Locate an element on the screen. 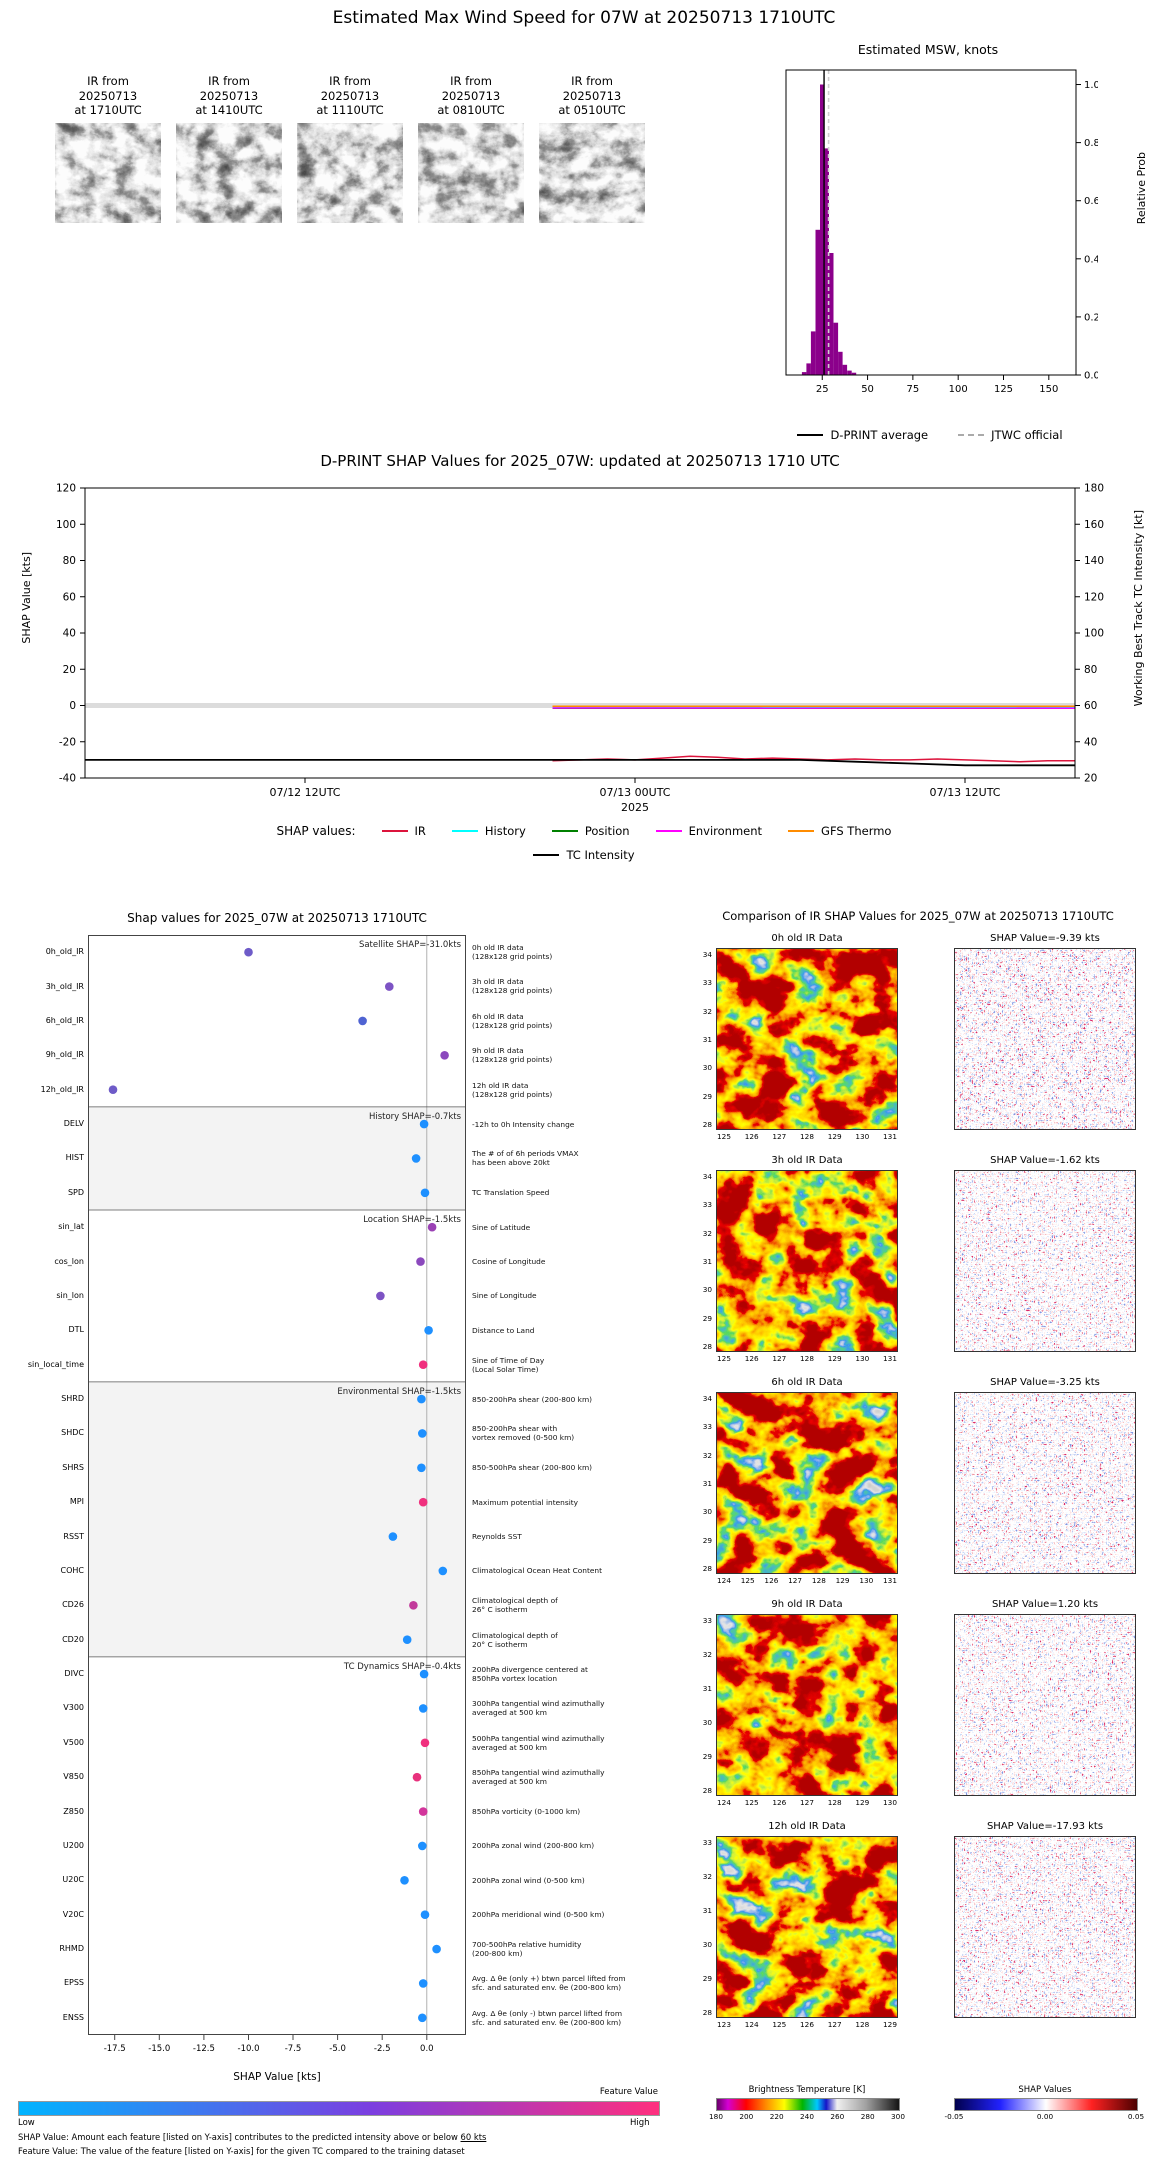 The image size is (1168, 2158). feature-desc-U200: 200hPa zonal wind (200-800 km) is located at coordinates (533, 1846).